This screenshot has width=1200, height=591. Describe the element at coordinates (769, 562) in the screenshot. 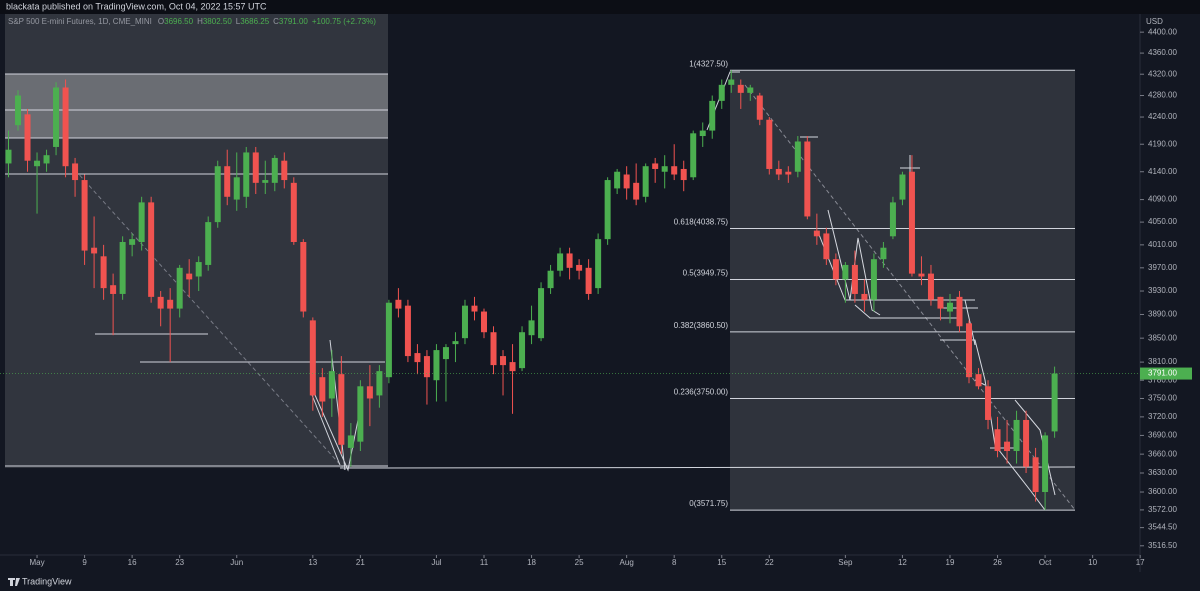

I see `x-tick-label: 22` at that location.